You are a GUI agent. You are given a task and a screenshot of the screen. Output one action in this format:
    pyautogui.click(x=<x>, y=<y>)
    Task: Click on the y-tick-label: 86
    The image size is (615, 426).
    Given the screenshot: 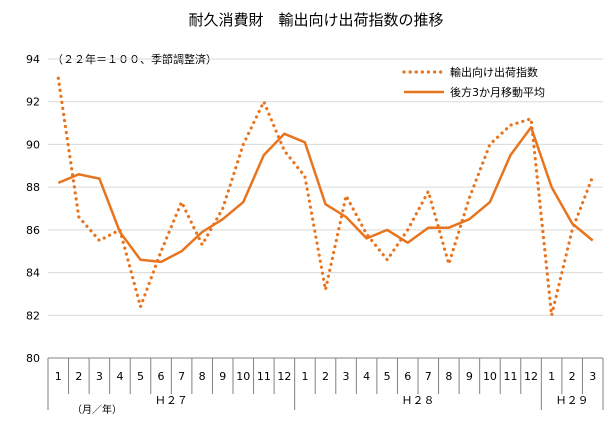 What is the action you would take?
    pyautogui.click(x=33, y=230)
    